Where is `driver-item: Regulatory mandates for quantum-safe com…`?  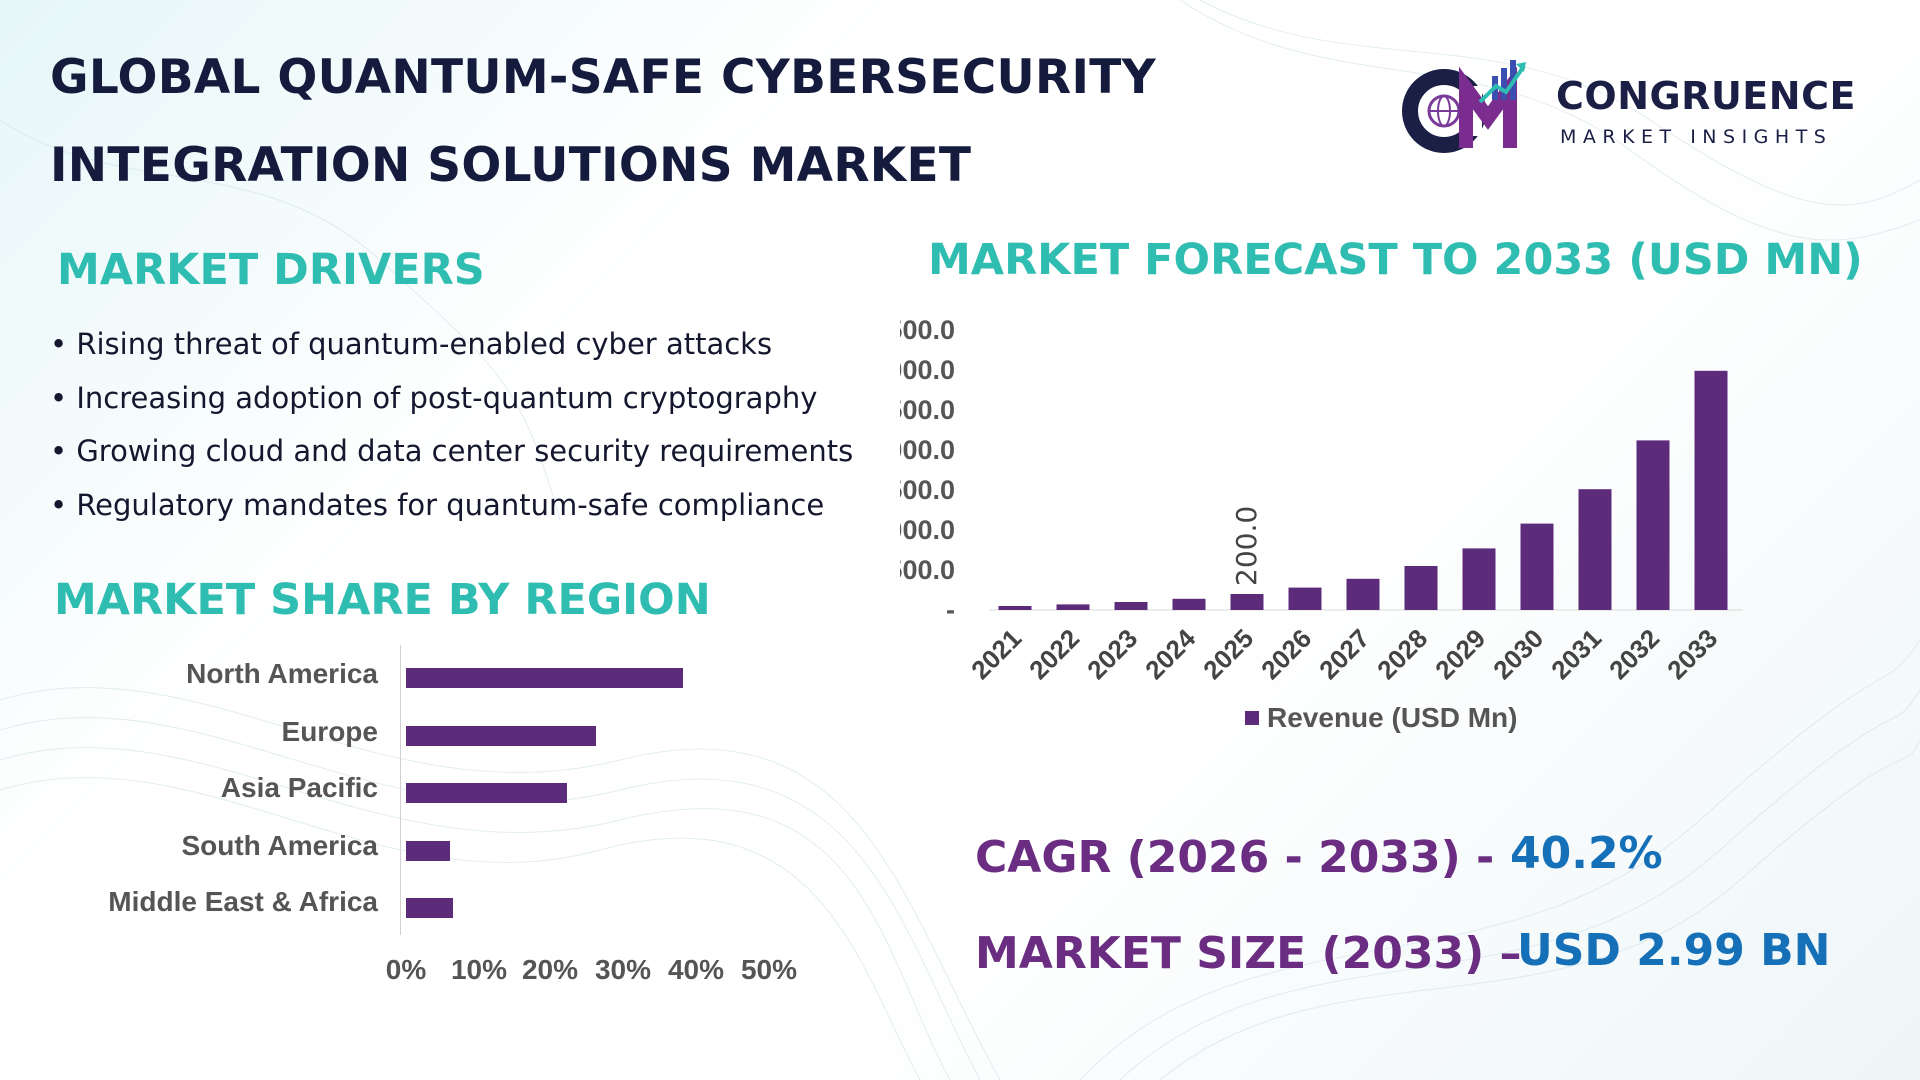 driver-item: Regulatory mandates for quantum-safe com… is located at coordinates (451, 510).